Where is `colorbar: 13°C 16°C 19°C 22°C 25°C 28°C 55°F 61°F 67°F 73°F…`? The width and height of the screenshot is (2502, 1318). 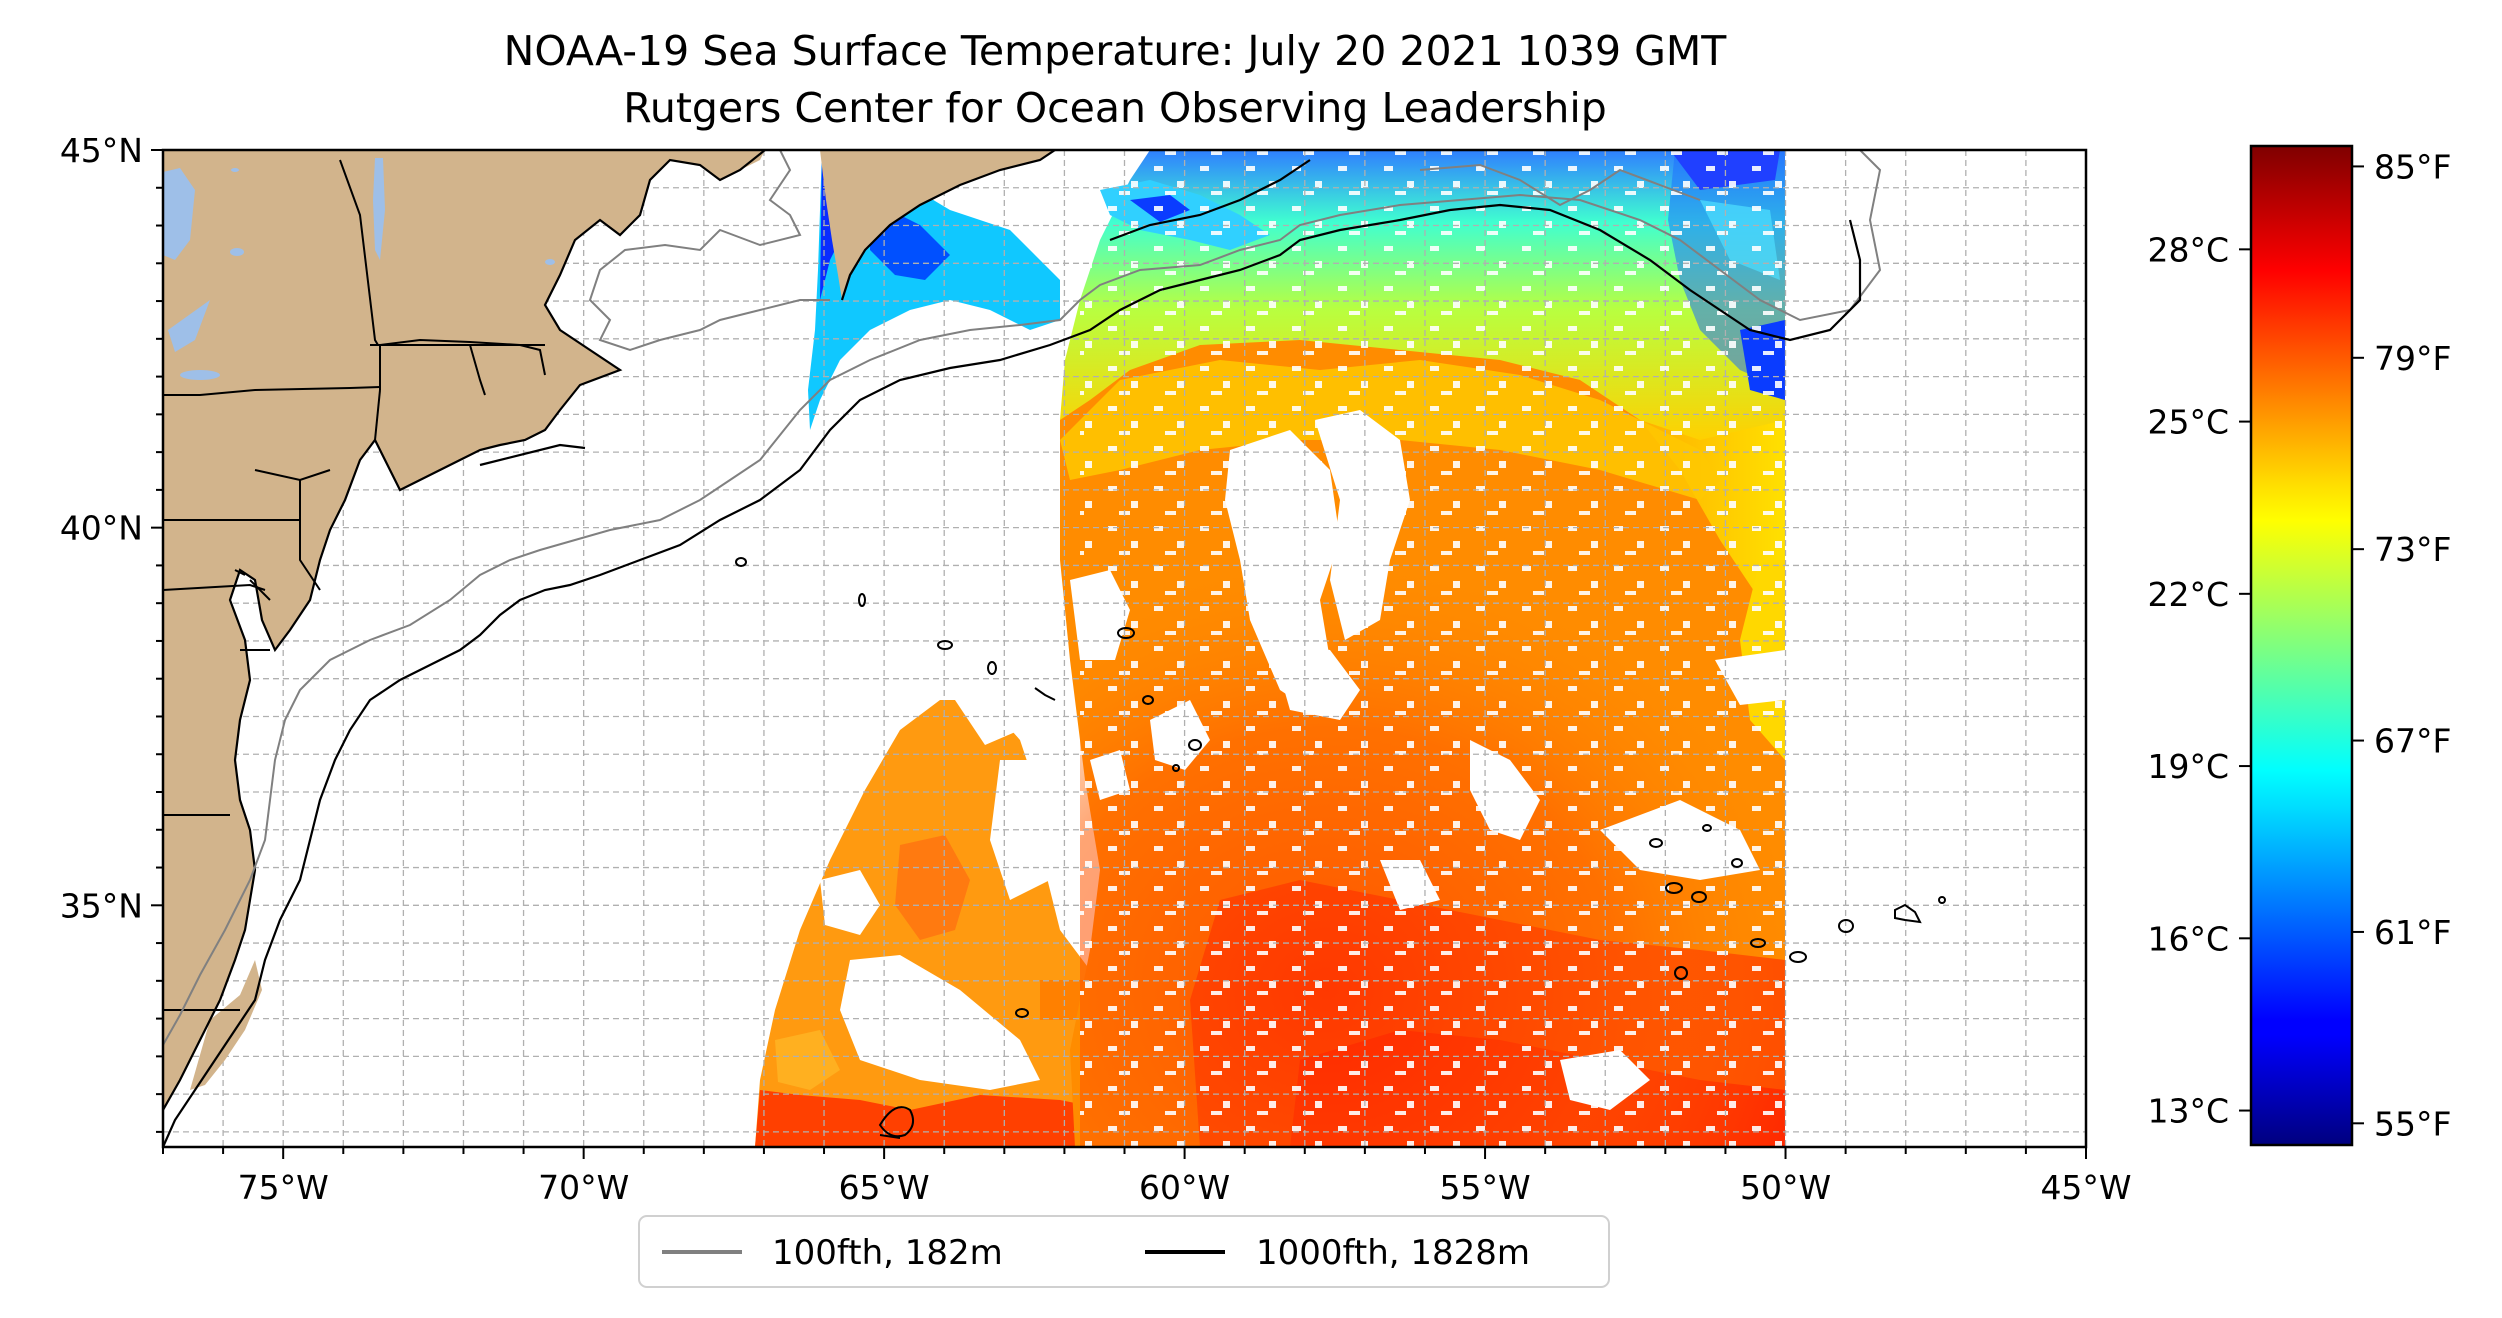
colorbar: 13°C 16°C 19°C 22°C 25°C 28°C 55°F 61°F 67°F 73°F… is located at coordinates (2299, 645).